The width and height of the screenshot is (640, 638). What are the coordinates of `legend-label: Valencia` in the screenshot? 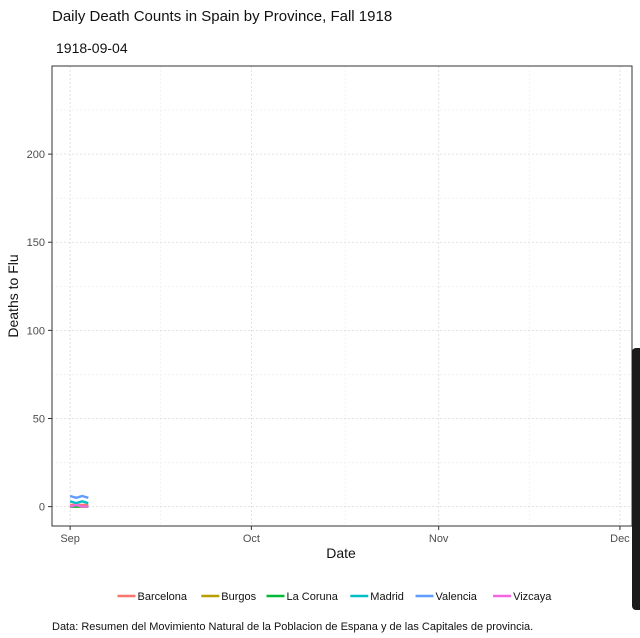 It's located at (457, 597).